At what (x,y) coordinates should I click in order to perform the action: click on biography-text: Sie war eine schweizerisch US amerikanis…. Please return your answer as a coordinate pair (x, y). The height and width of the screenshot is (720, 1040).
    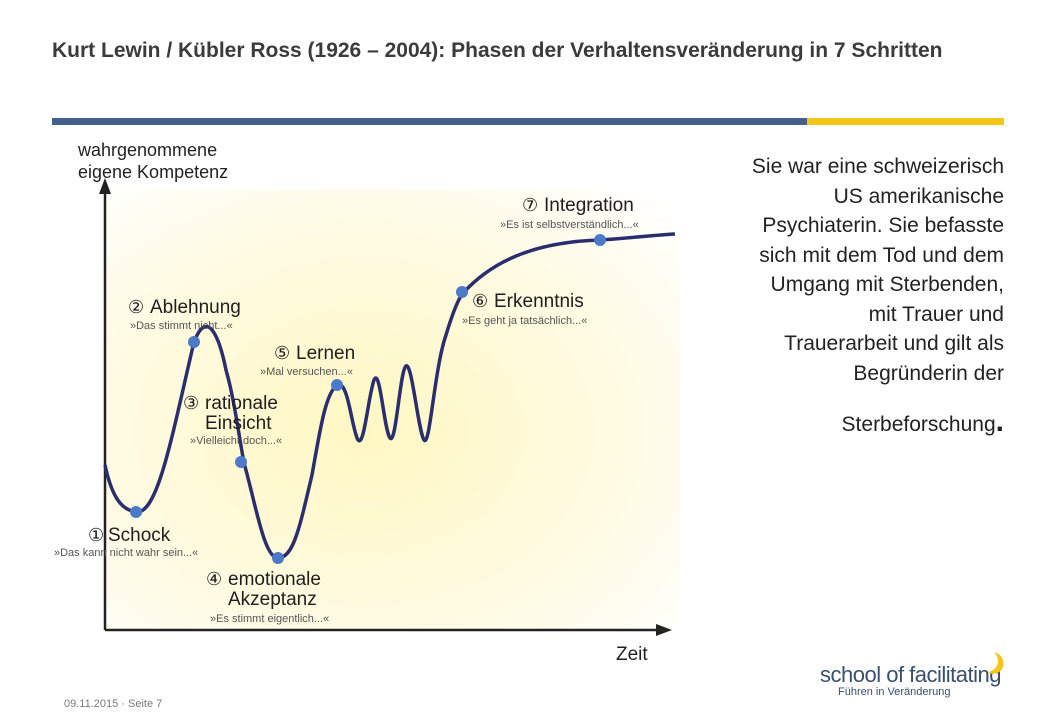
    Looking at the image, I should click on (877, 296).